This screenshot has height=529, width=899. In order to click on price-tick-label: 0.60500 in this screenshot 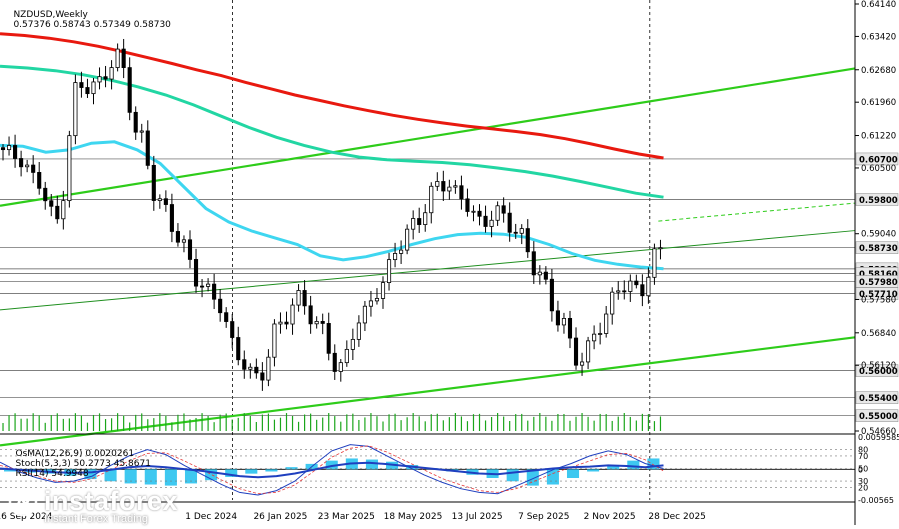, I will do `click(878, 169)`.